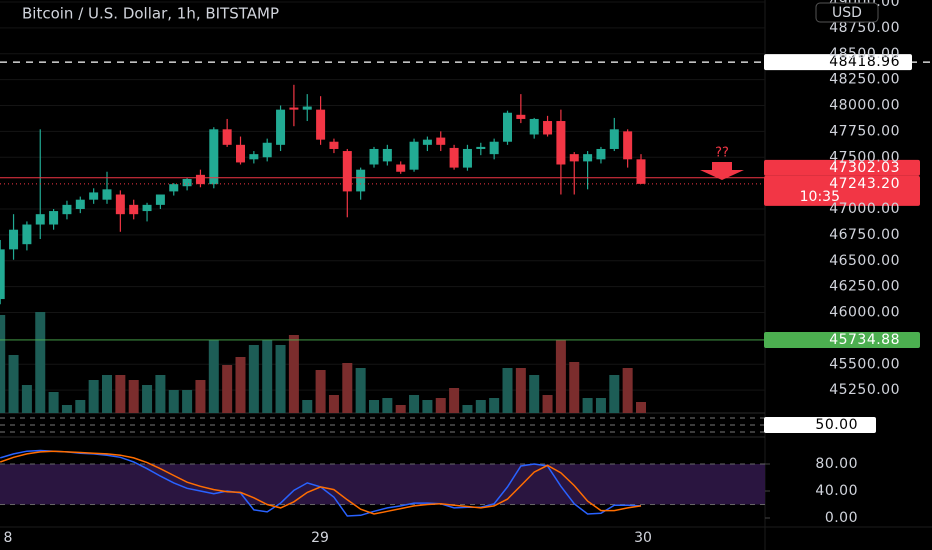 This screenshot has width=932, height=550. What do you see at coordinates (864, 157) in the screenshot?
I see `y-tick-label: 47500.00` at bounding box center [864, 157].